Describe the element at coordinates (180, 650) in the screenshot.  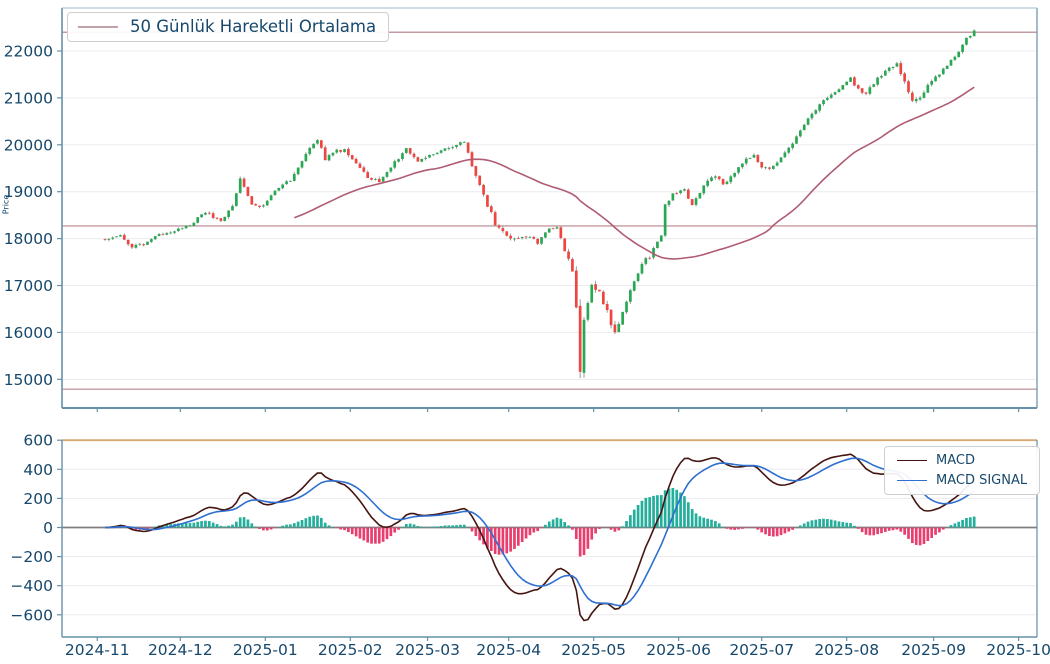
I see `svg-text: 2024-12` at that location.